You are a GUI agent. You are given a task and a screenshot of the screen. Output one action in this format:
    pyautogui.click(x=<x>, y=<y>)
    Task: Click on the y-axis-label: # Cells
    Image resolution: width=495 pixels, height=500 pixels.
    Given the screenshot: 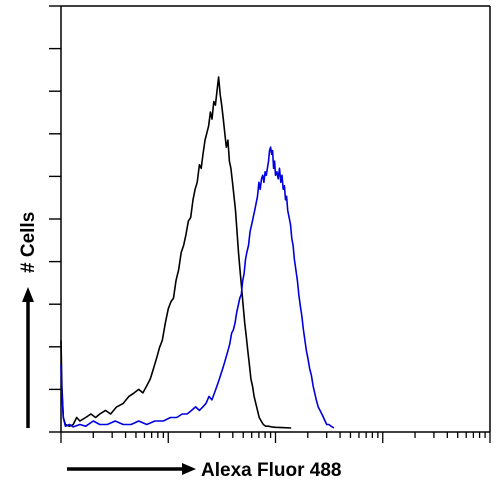 What is the action you would take?
    pyautogui.click(x=28, y=242)
    